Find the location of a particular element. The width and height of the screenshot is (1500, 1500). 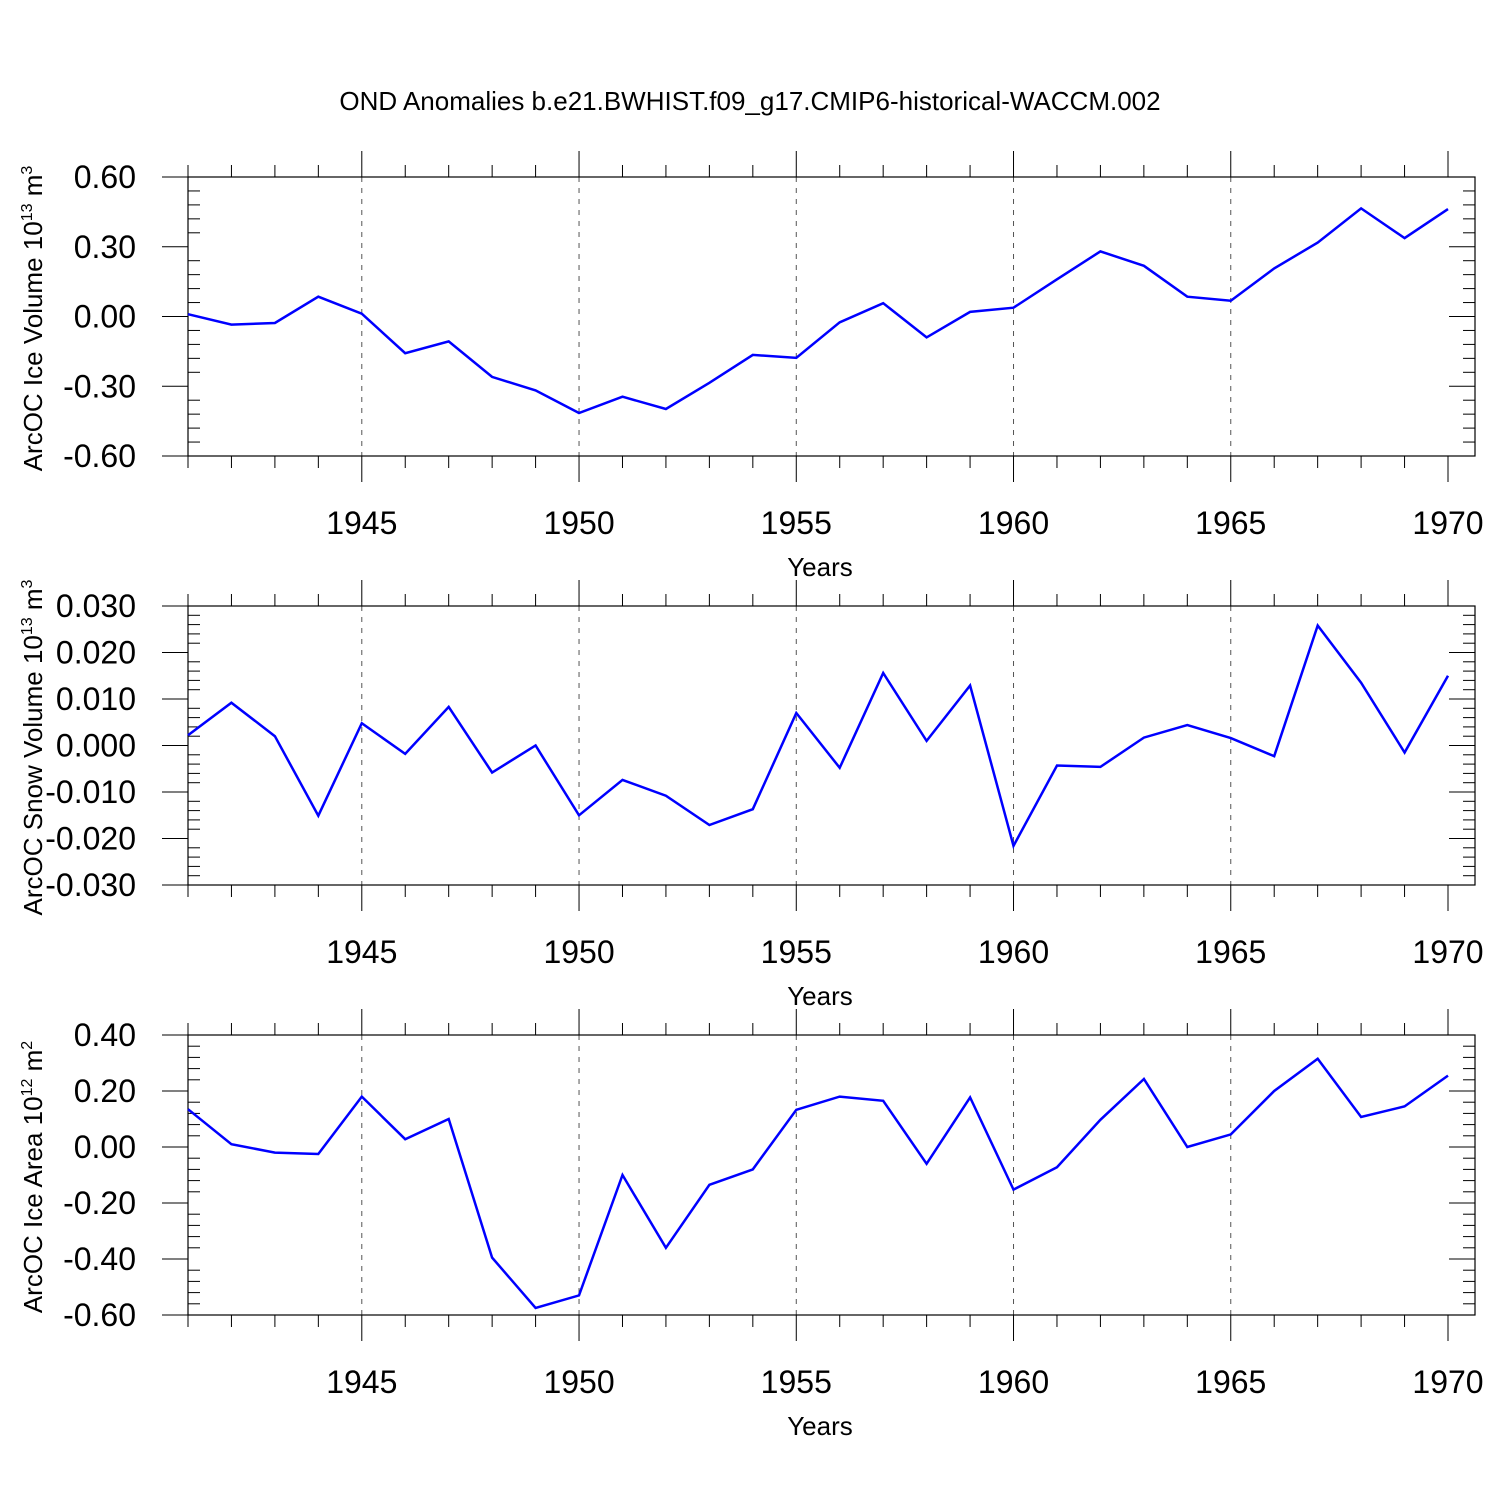

ice-volume-y-axis-title: ArcOC Ice Volume 1013 m3 is located at coordinates (33, 319).